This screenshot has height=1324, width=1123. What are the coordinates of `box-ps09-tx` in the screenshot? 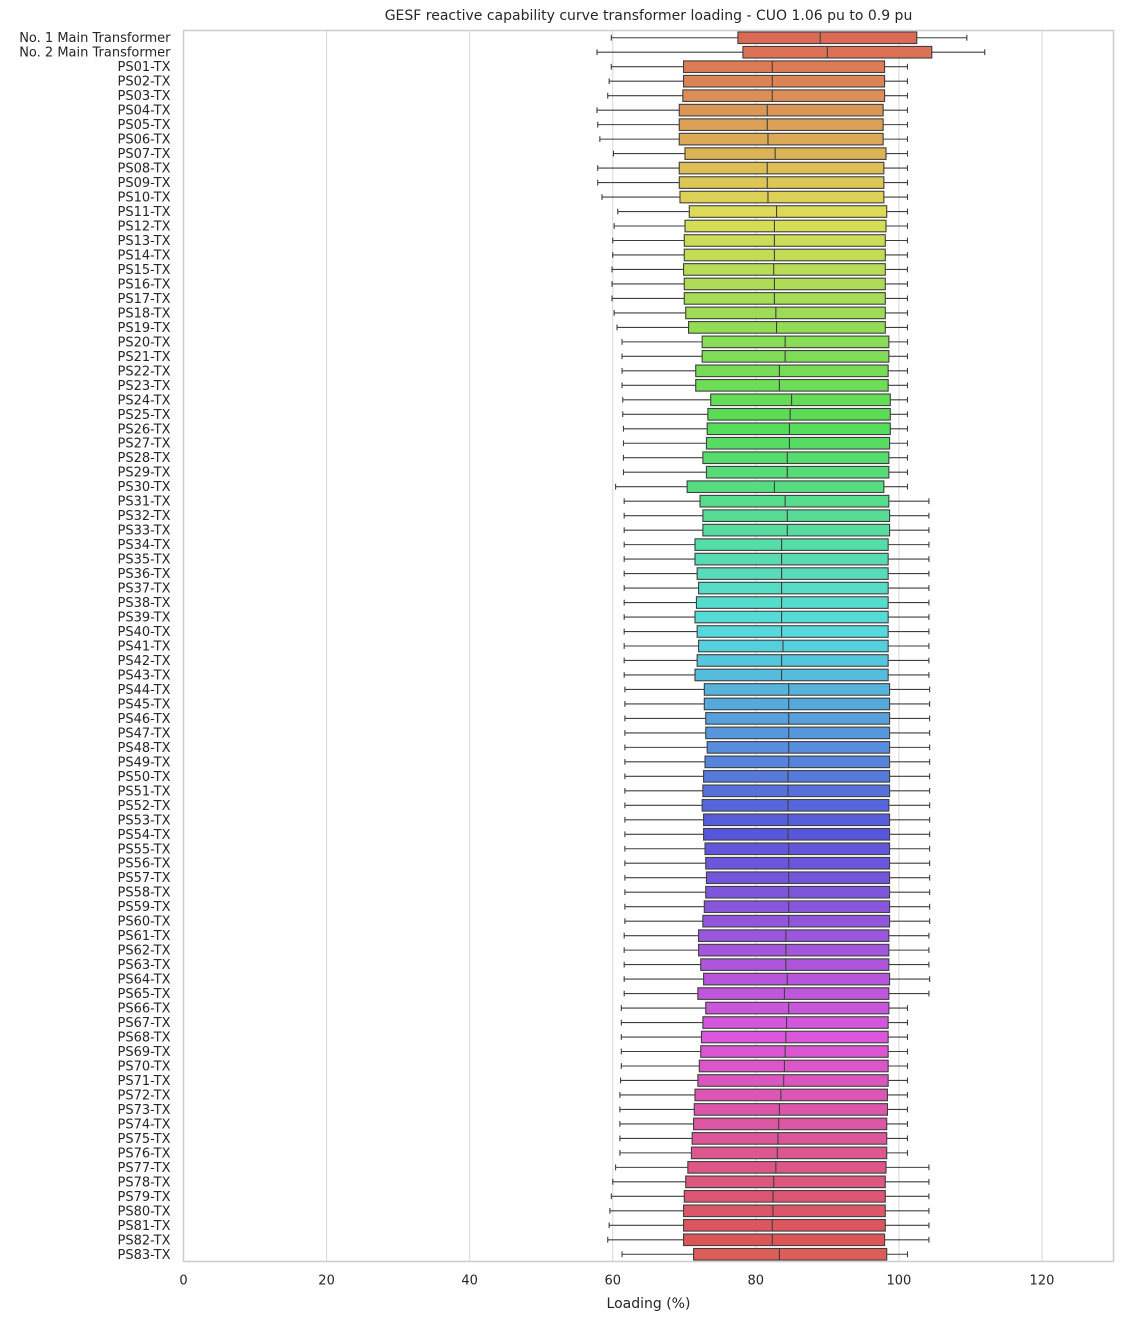 It's located at (753, 182).